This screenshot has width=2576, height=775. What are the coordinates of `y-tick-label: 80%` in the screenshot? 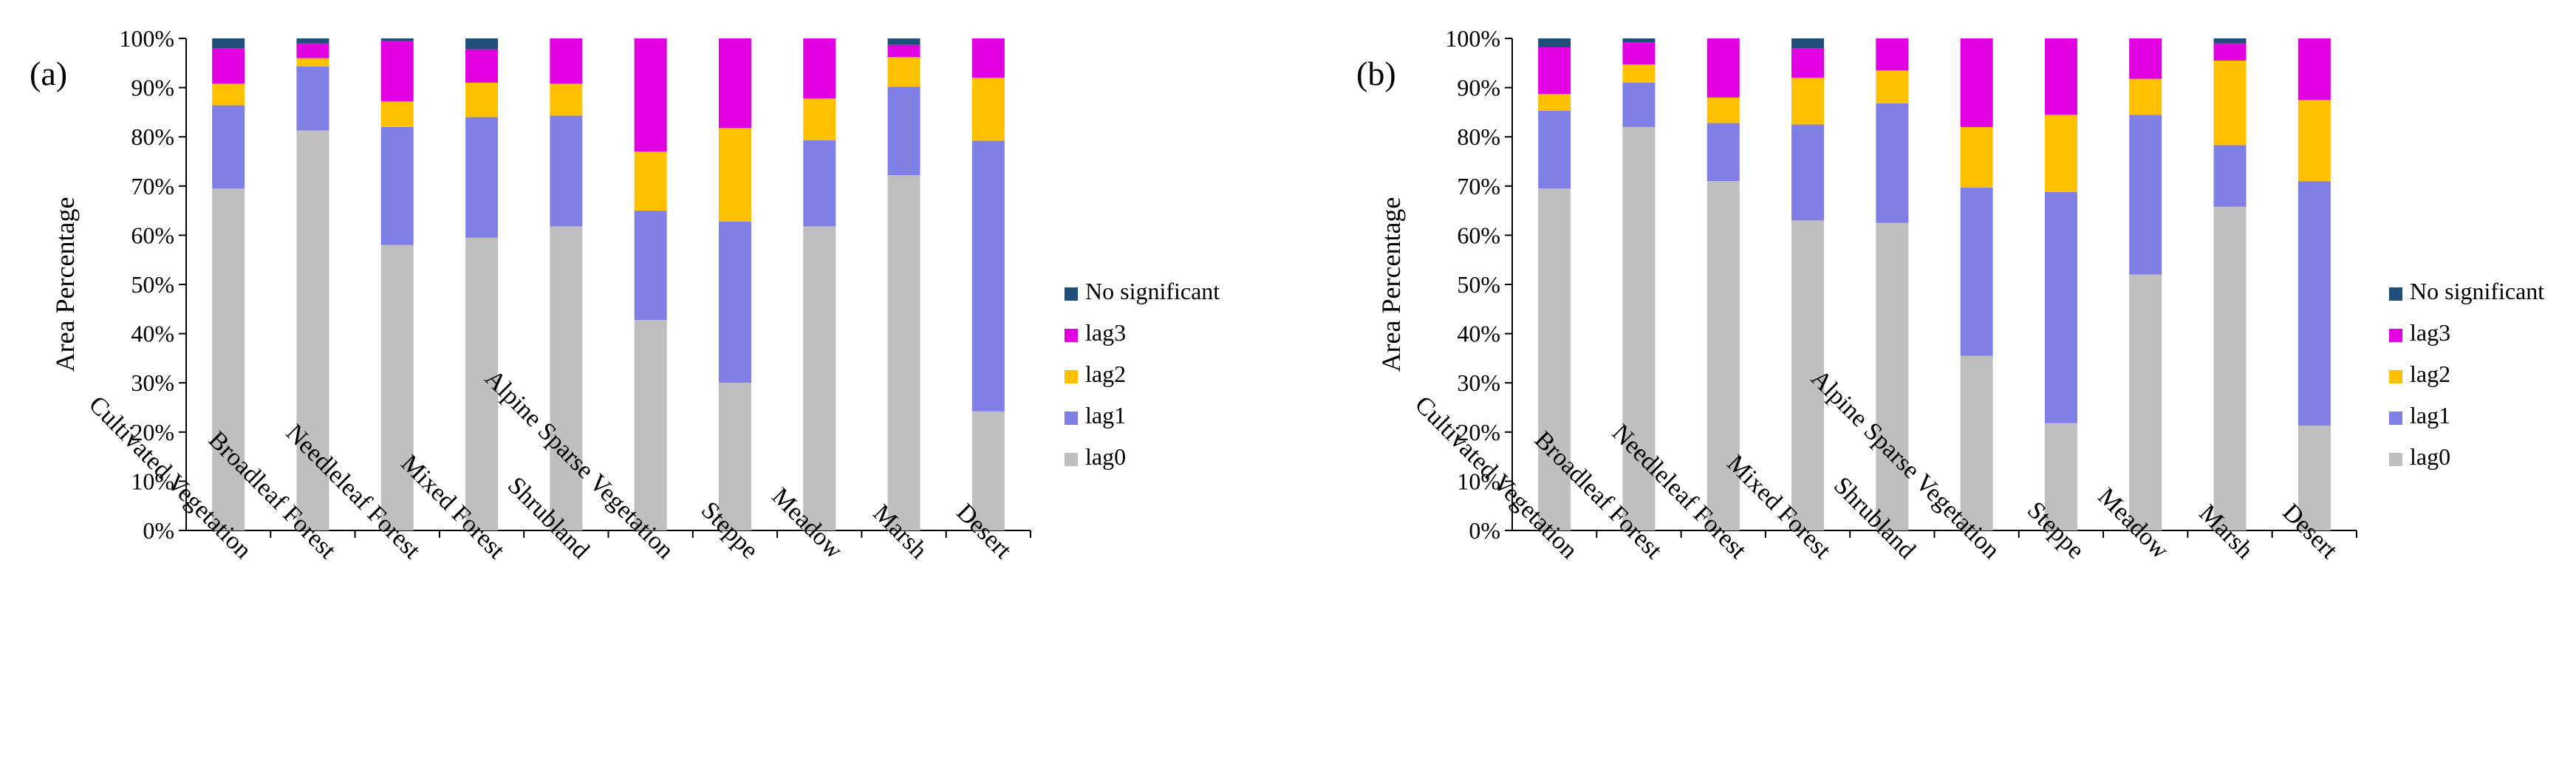 It's located at (1479, 136).